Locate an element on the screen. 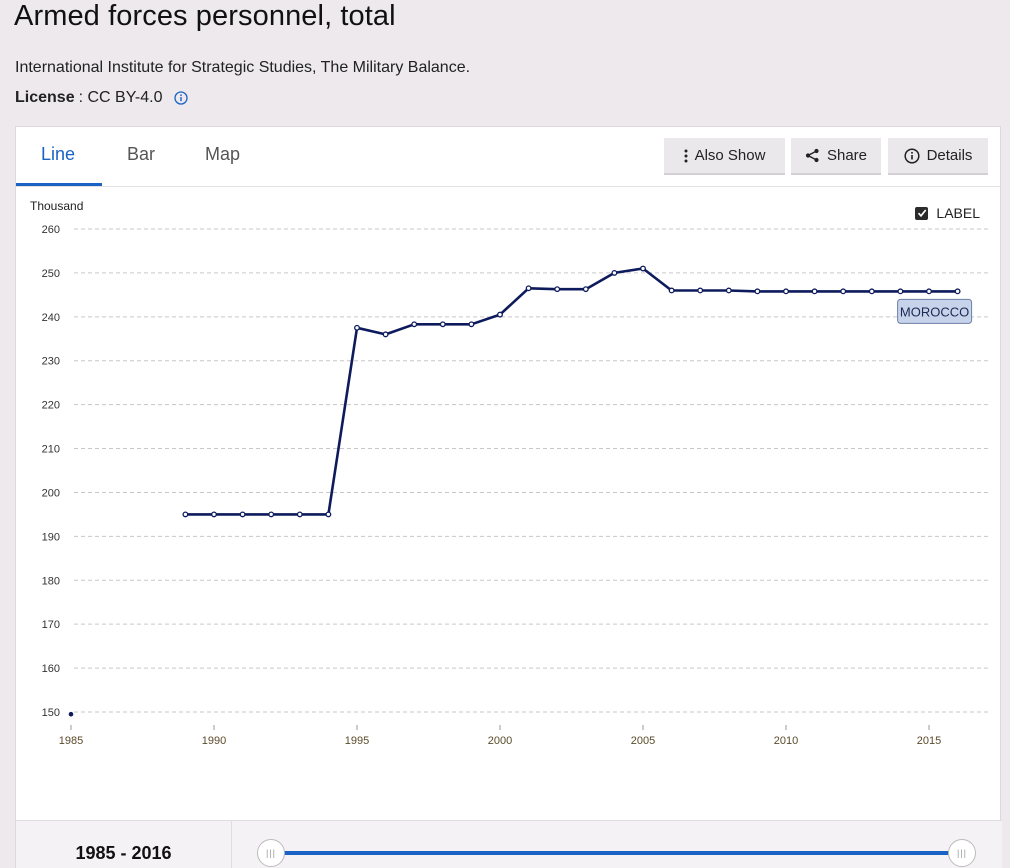 Image resolution: width=1010 pixels, height=868 pixels. data-point-2006 is located at coordinates (671, 290).